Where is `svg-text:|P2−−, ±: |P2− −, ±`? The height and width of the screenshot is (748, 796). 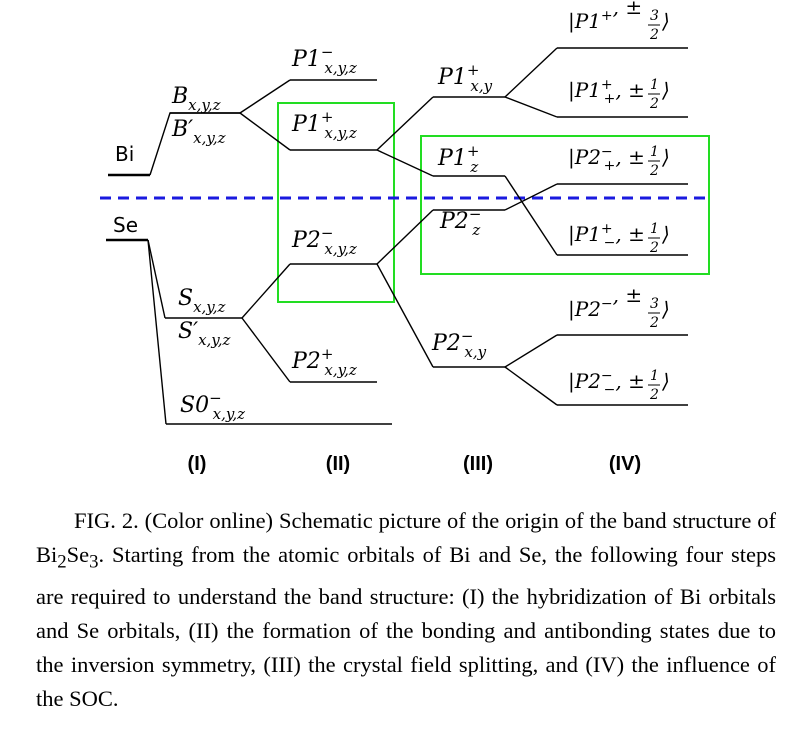
svg-text:|P2−−, ±: |P2− −, ± is located at coordinates (606, 383).